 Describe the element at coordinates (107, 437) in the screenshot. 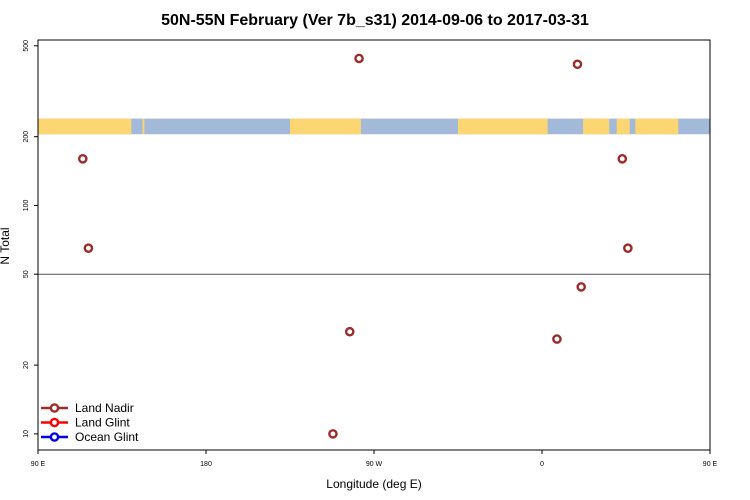

I see `legend-label: Ocean Glint` at that location.